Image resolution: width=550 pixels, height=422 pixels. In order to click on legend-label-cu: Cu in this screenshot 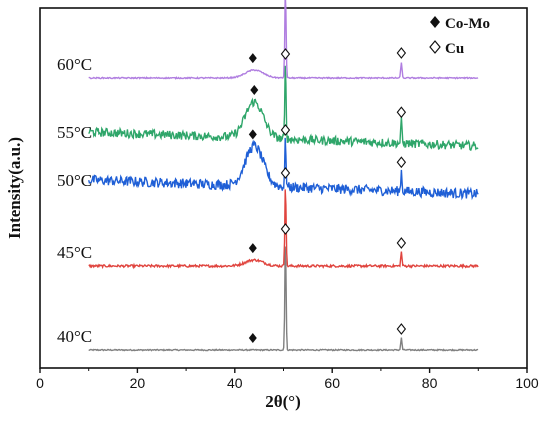, I will do `click(454, 49)`.